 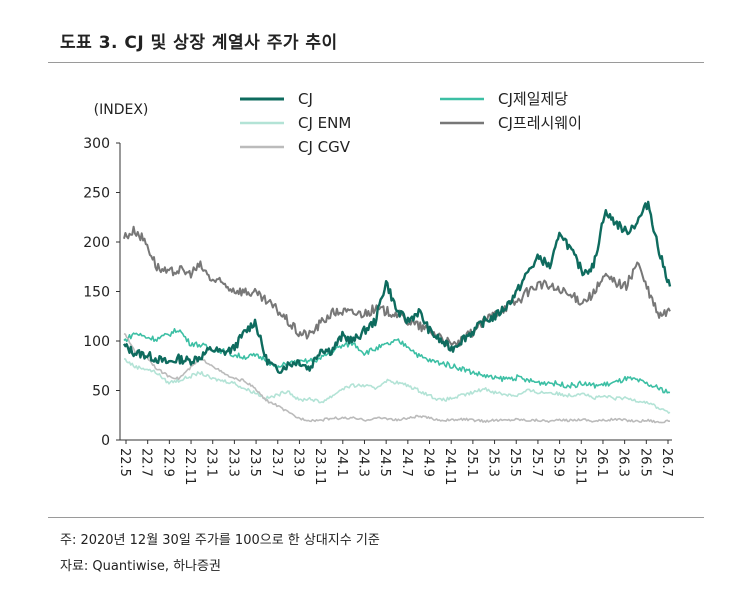 What do you see at coordinates (232, 462) in the screenshot?
I see `x-tick-label: 23.3` at bounding box center [232, 462].